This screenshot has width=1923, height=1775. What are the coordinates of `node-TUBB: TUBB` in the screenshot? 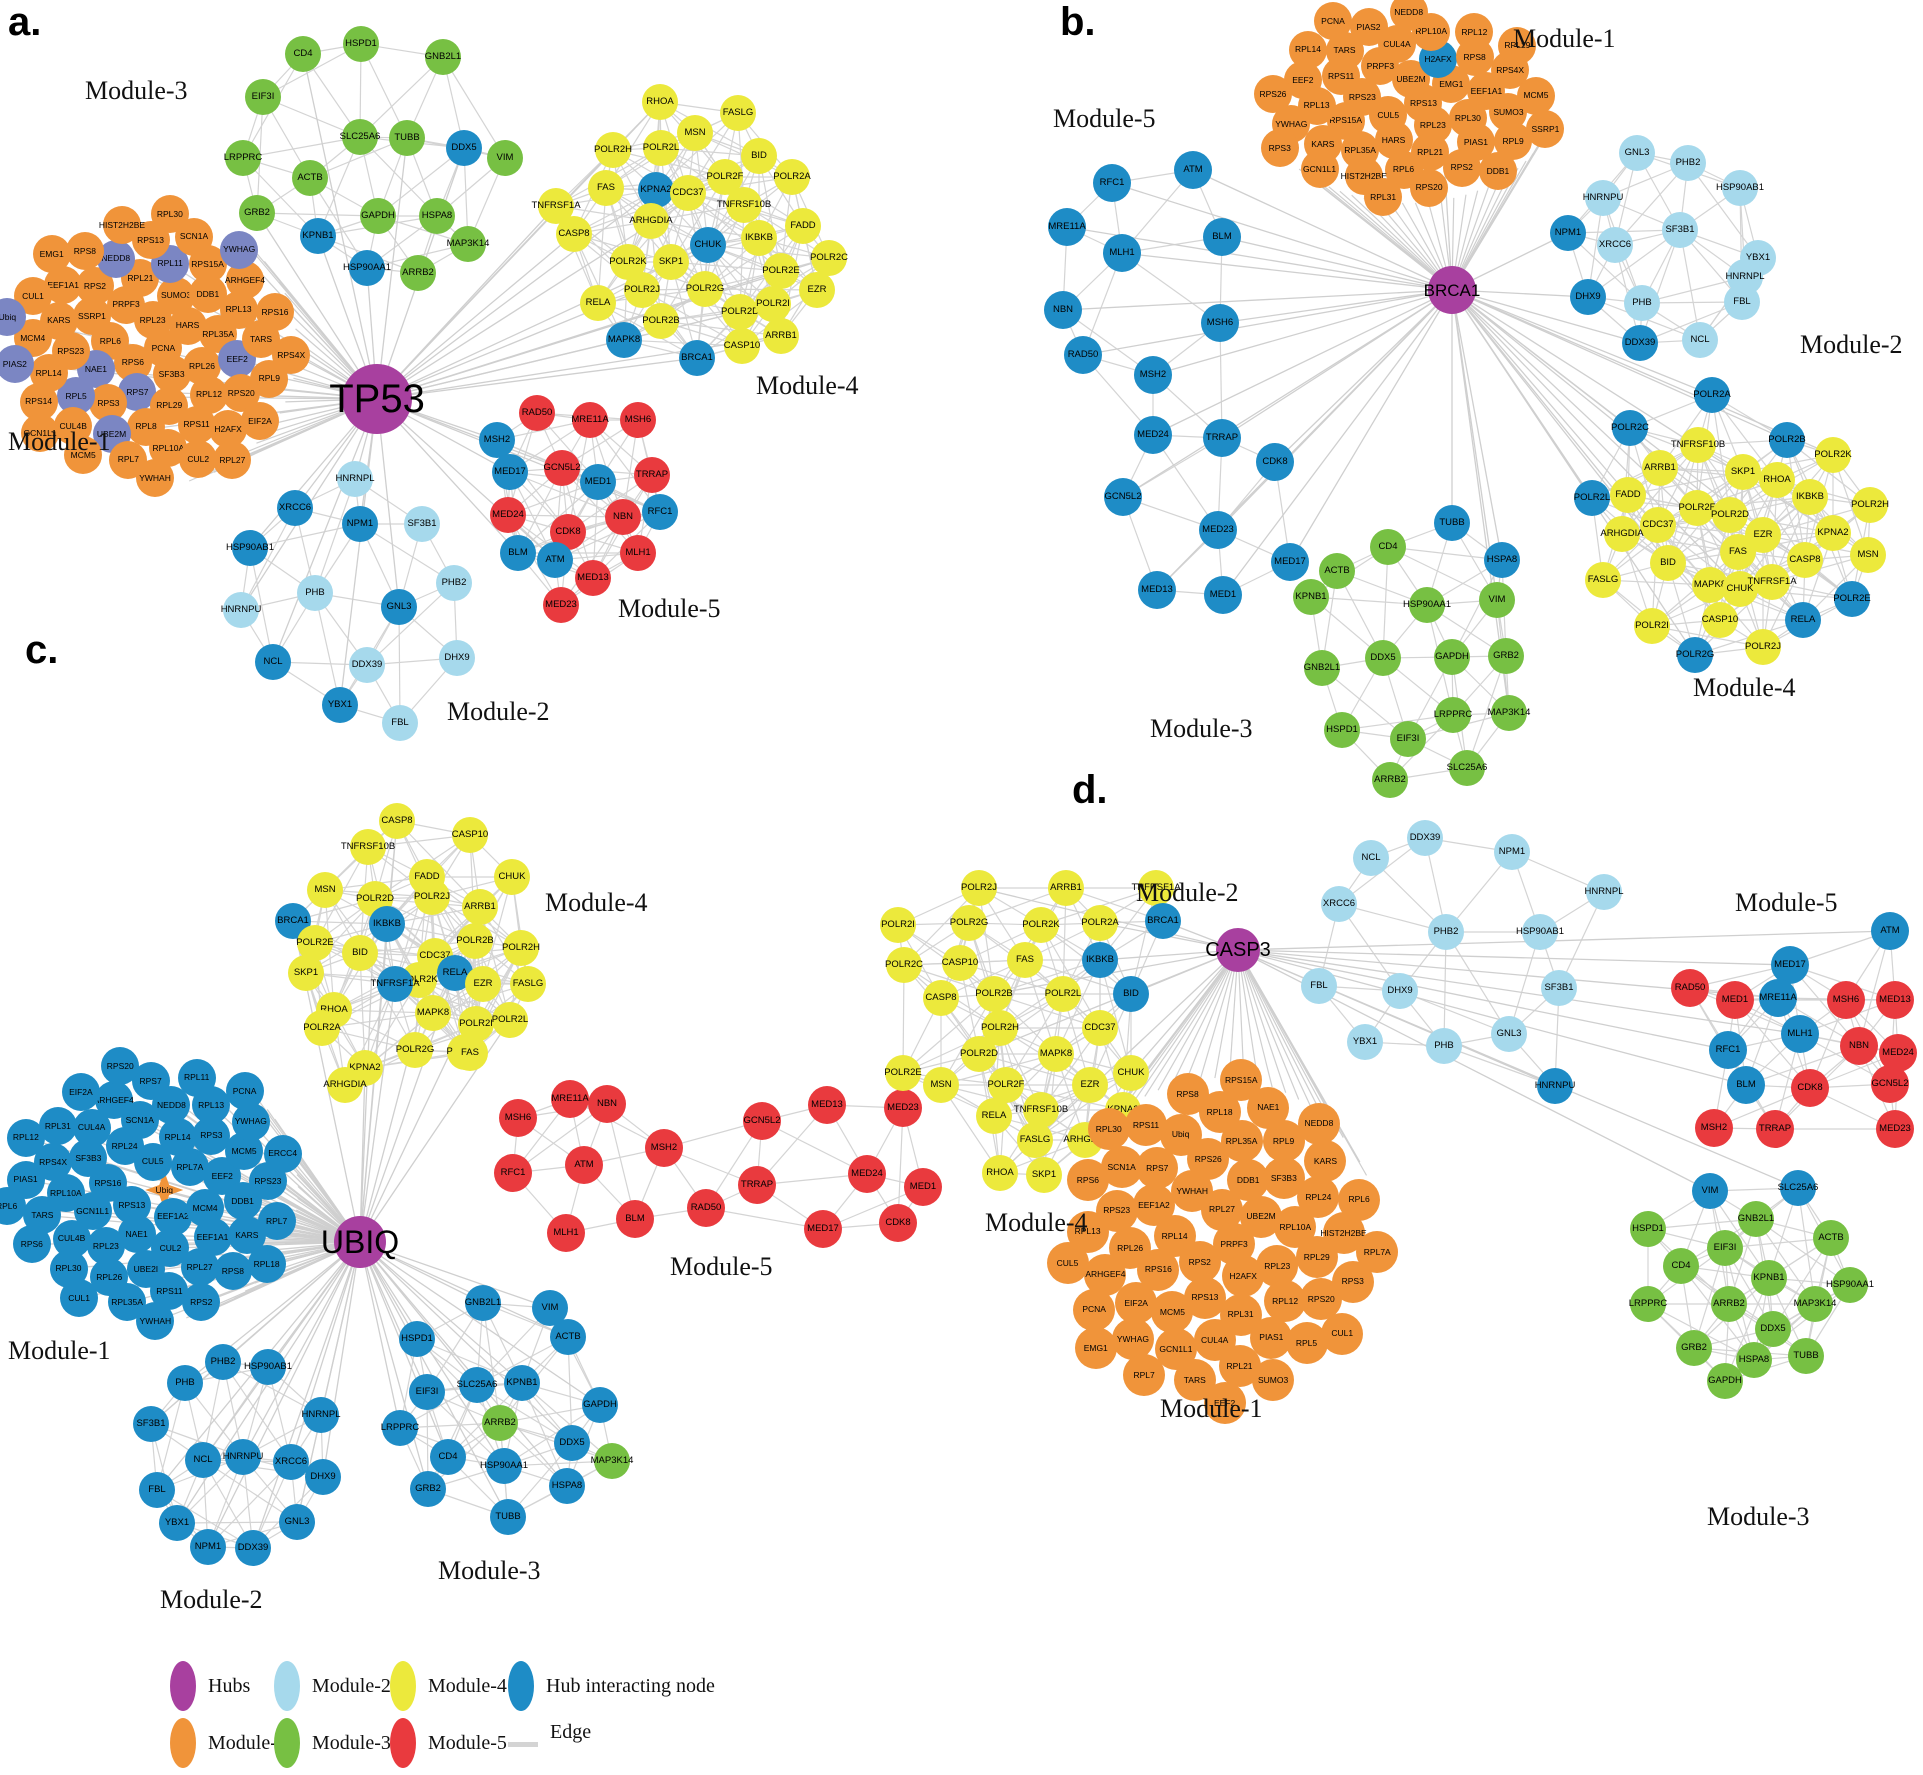 It's located at (1452, 523).